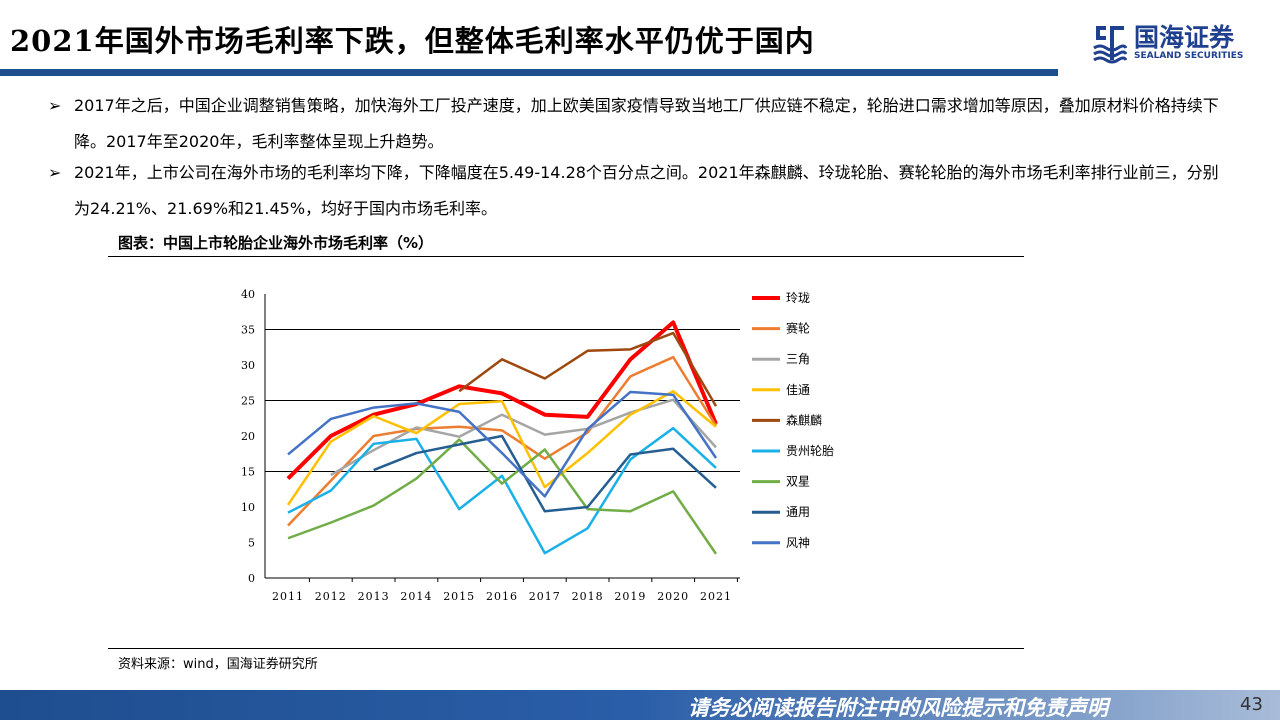  I want to click on y-tick-label: 25, so click(248, 401).